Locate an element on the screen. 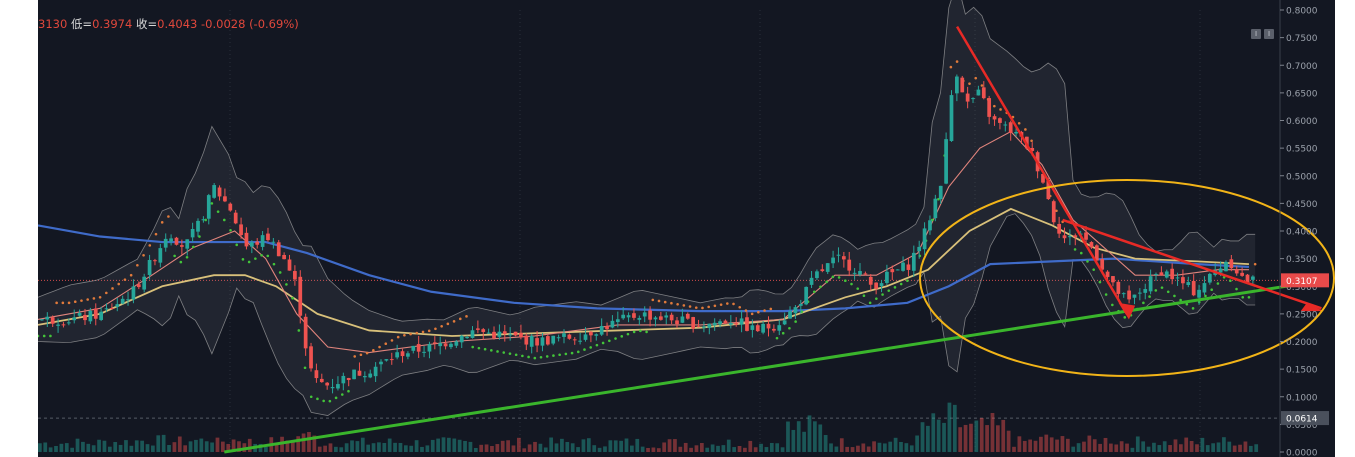 This screenshot has width=1355, height=457. tick-label: 0.4500 is located at coordinates (1302, 205).